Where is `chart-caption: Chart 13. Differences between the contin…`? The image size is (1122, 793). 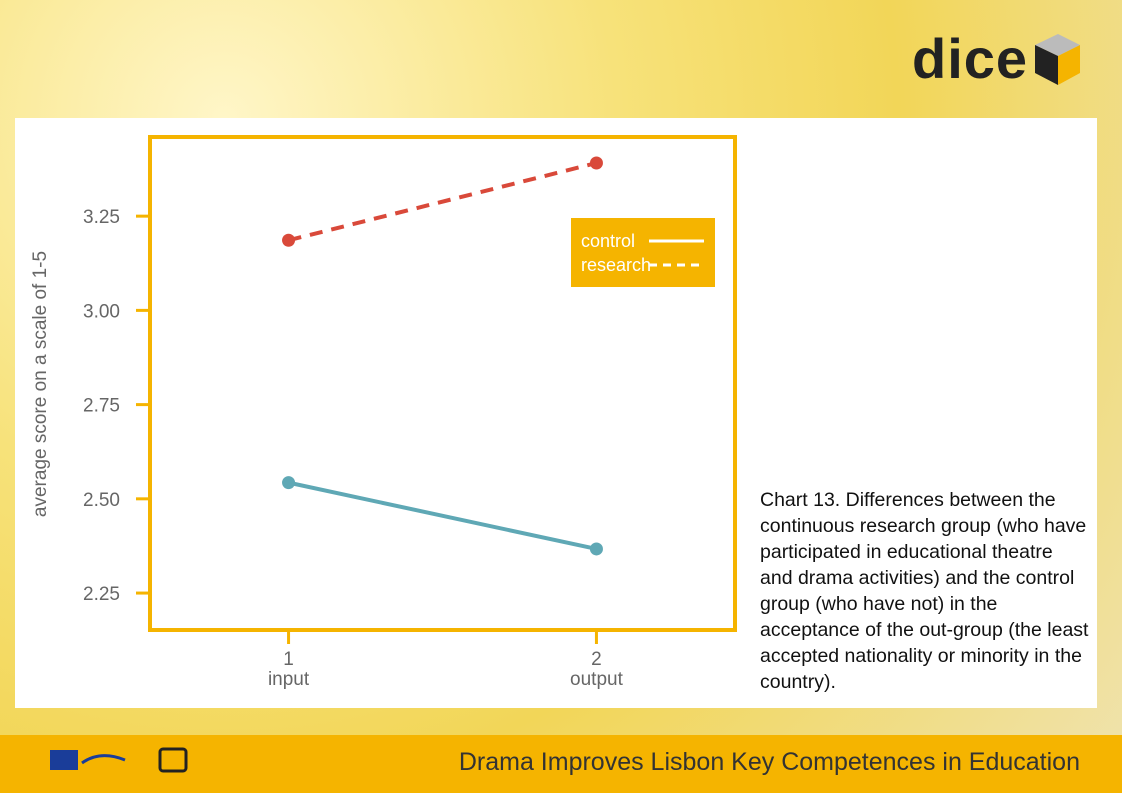
chart-caption: Chart 13. Differences between the contin… is located at coordinates (924, 591).